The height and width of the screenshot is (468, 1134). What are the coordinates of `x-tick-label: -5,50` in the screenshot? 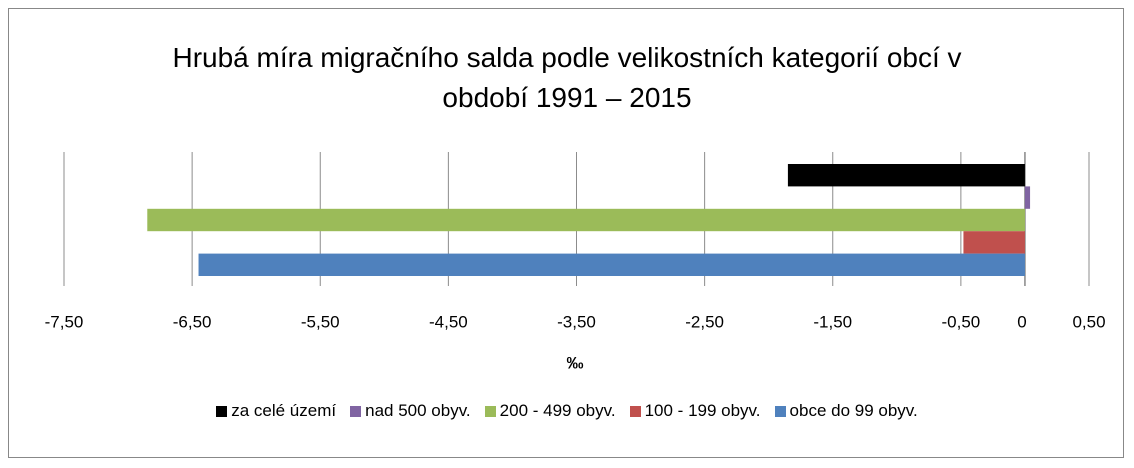 It's located at (320, 321).